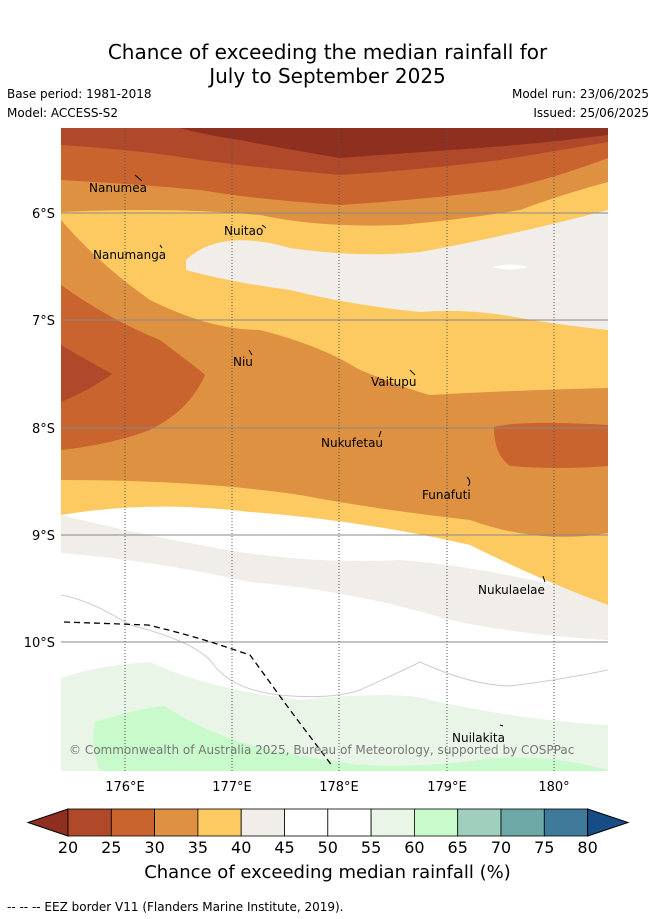 This screenshot has height=919, width=655. I want to click on lon-label-177e: 177°E, so click(232, 787).